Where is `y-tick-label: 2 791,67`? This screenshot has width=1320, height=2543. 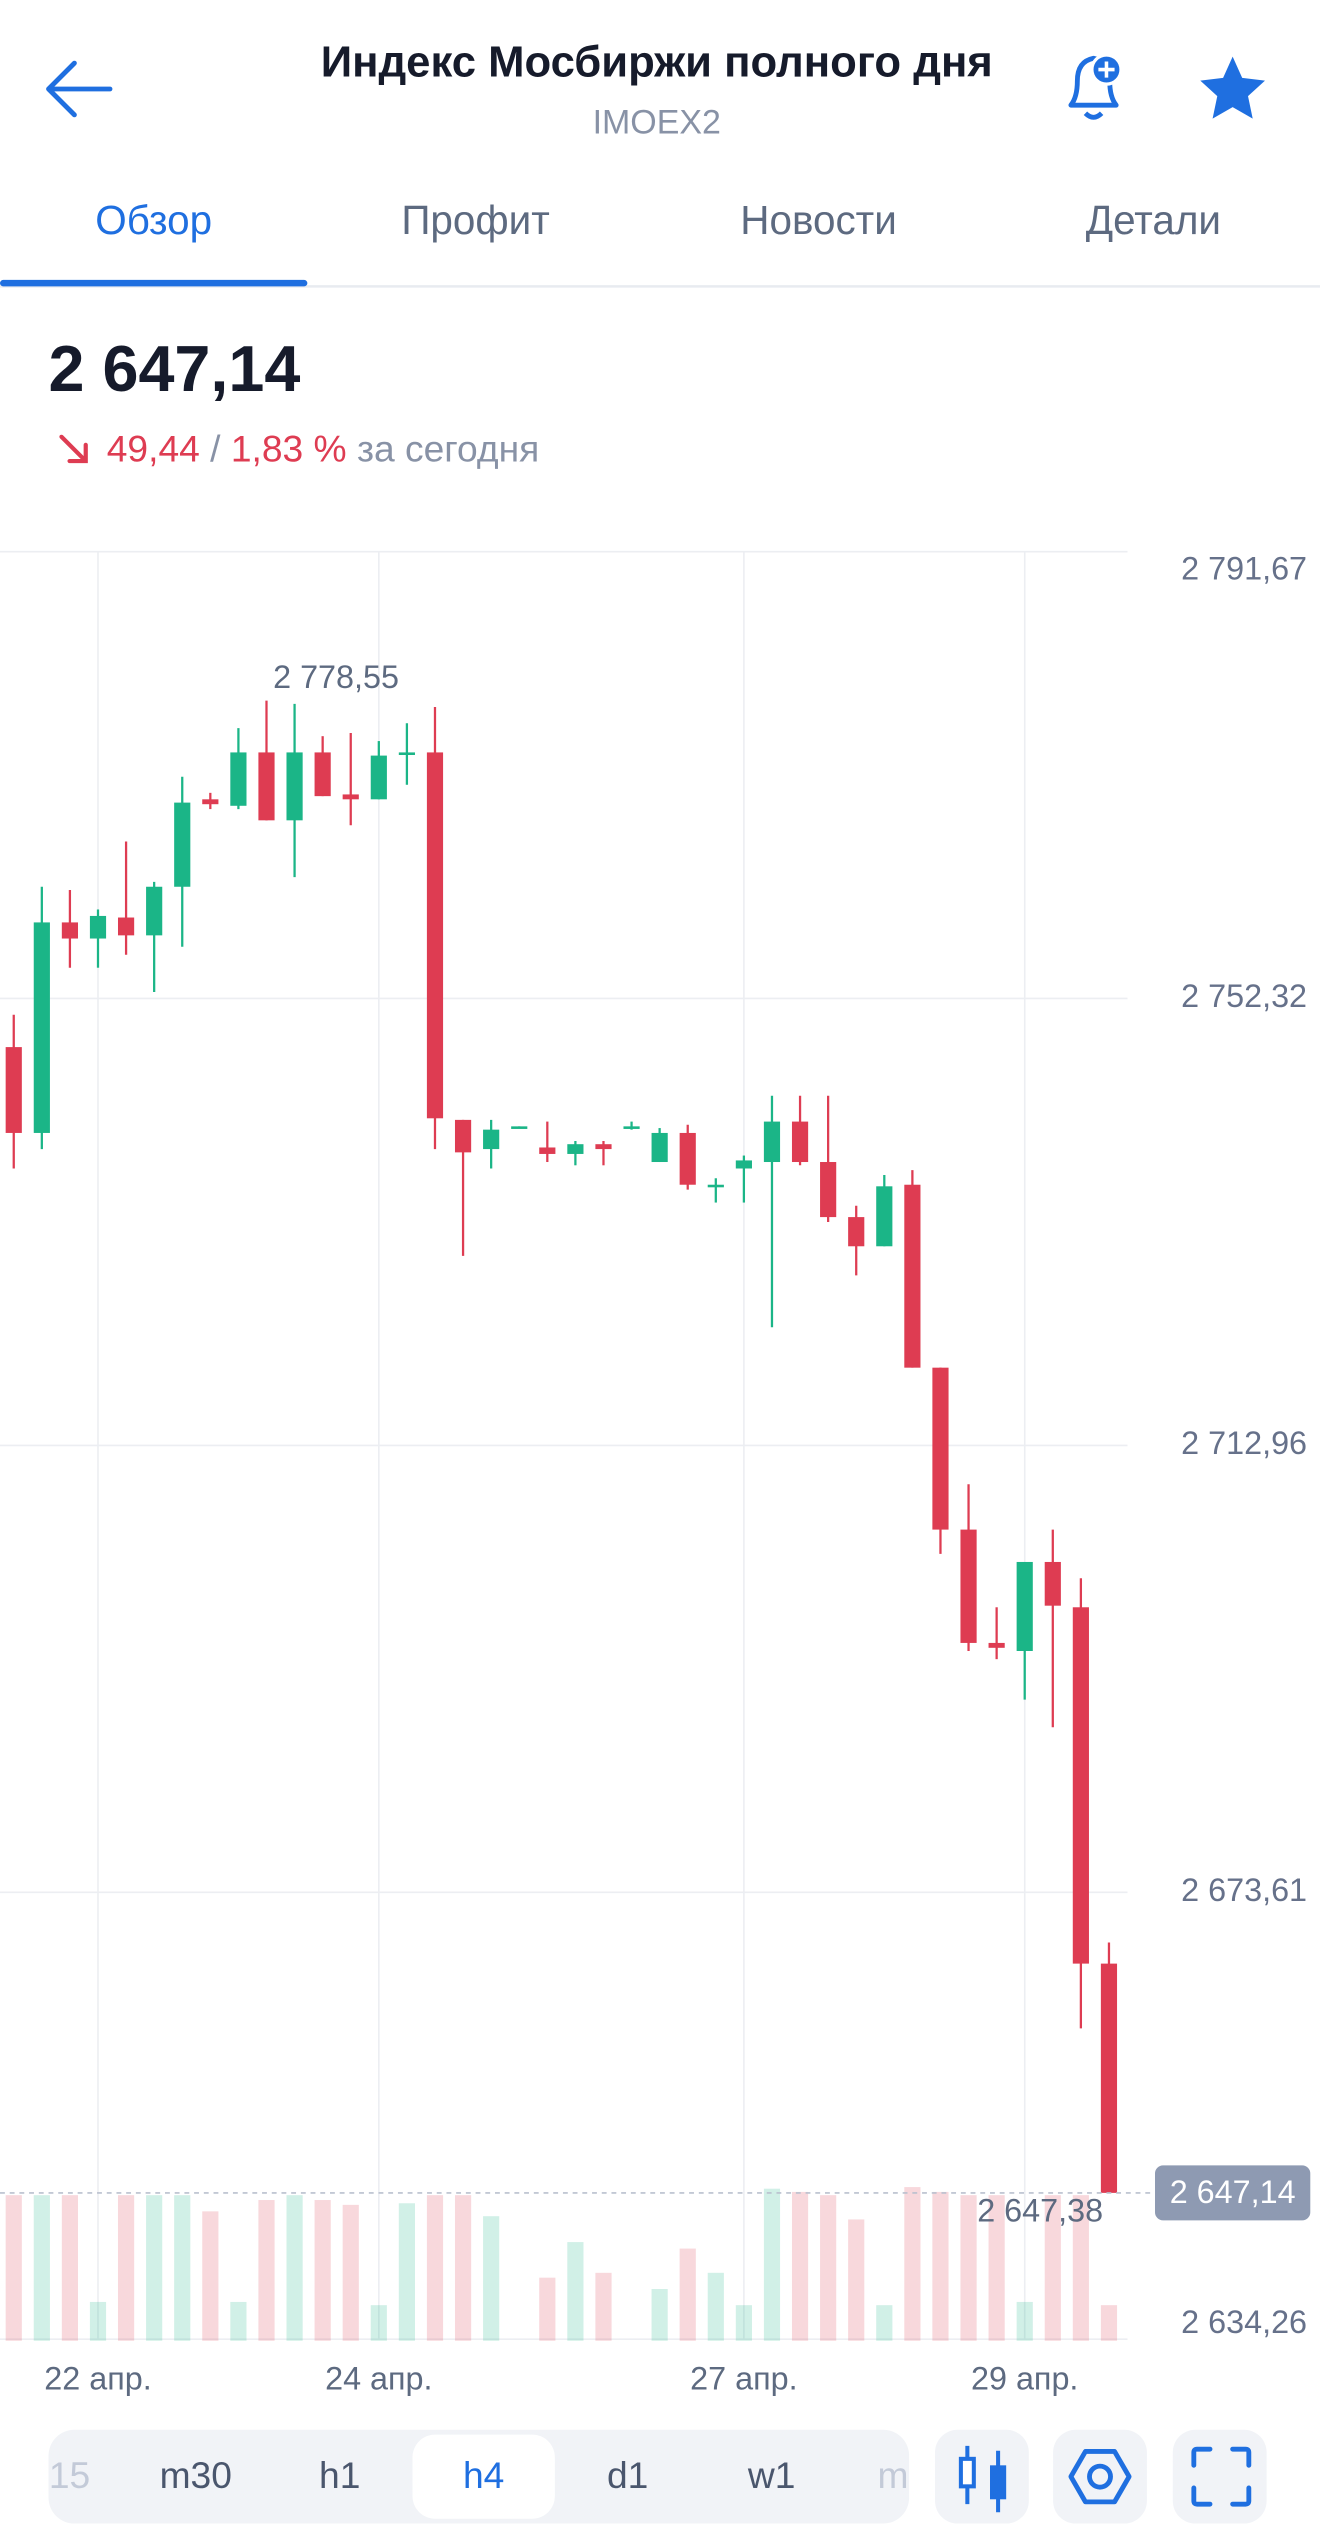 y-tick-label: 2 791,67 is located at coordinates (1244, 569).